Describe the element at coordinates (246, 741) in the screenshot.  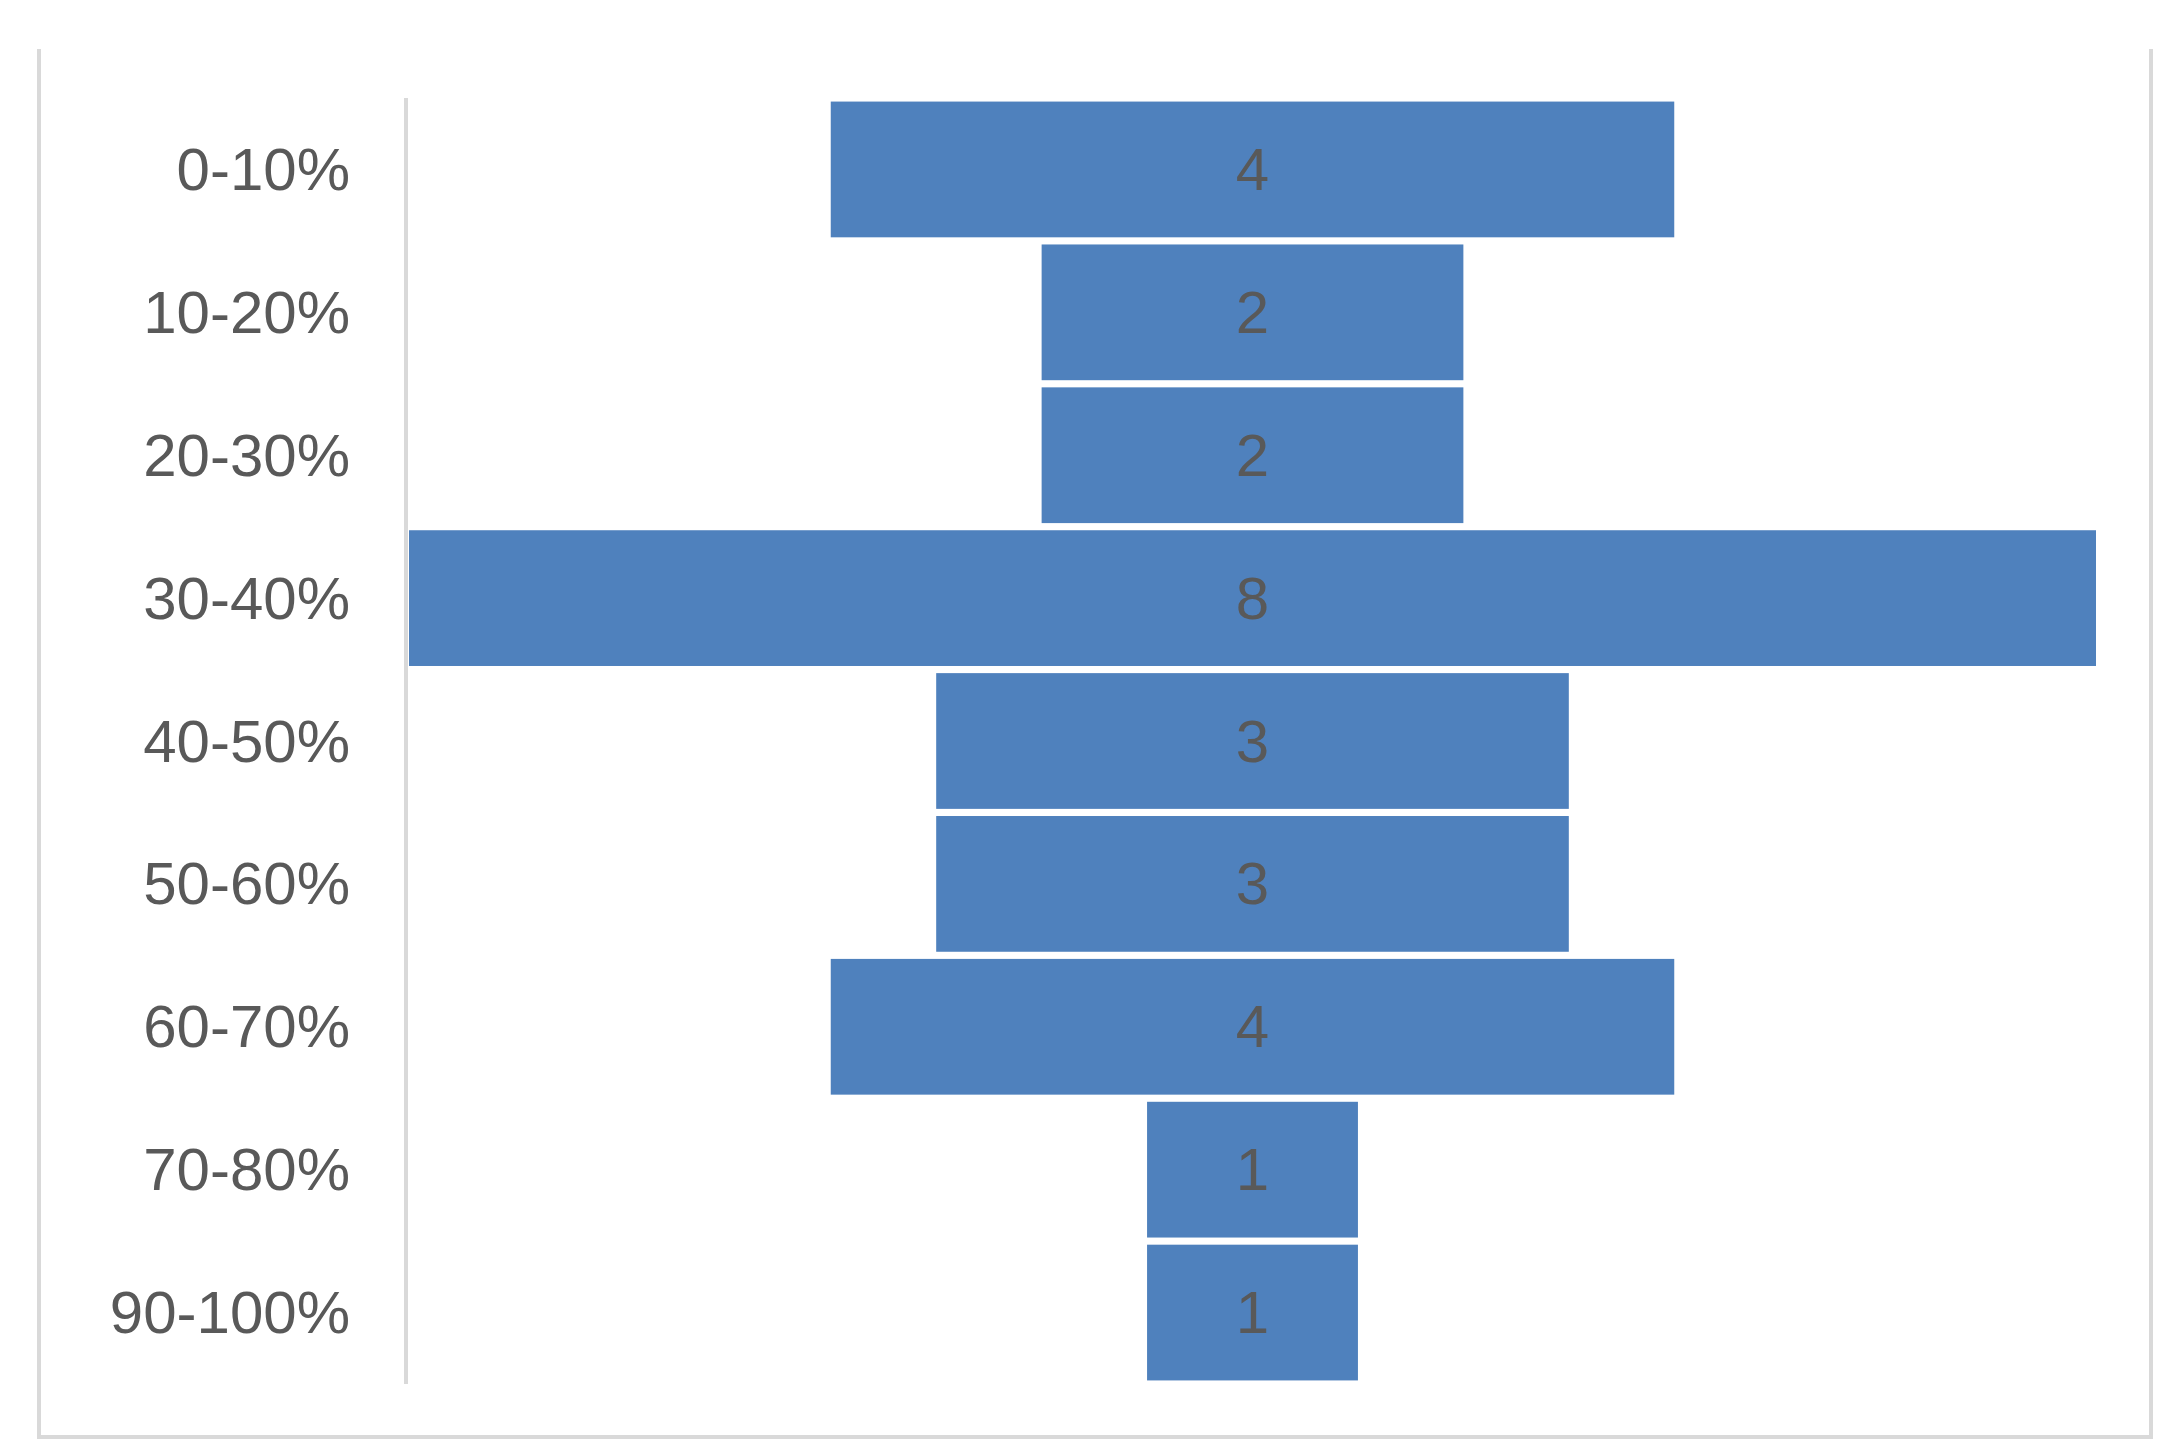
I see `category-label: 40-50%` at that location.